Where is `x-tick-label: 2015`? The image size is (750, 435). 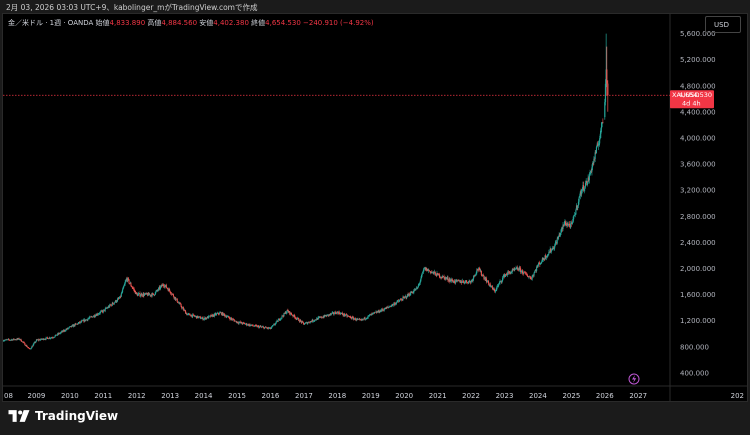
x-tick-label: 2015 is located at coordinates (237, 396).